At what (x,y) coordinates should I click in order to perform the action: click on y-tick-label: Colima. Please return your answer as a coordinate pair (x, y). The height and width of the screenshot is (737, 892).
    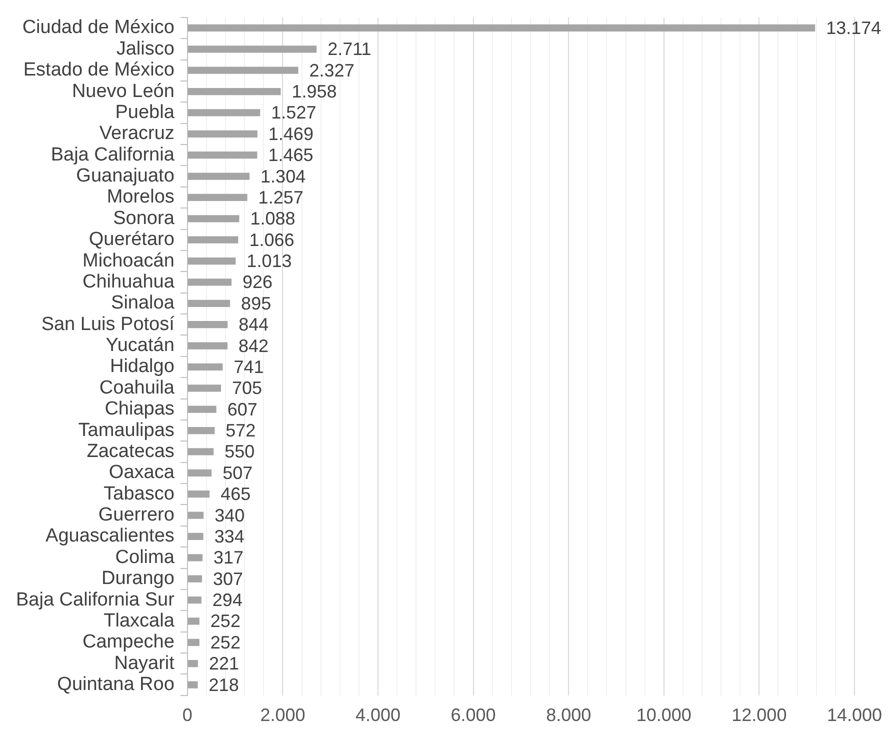
    Looking at the image, I should click on (145, 557).